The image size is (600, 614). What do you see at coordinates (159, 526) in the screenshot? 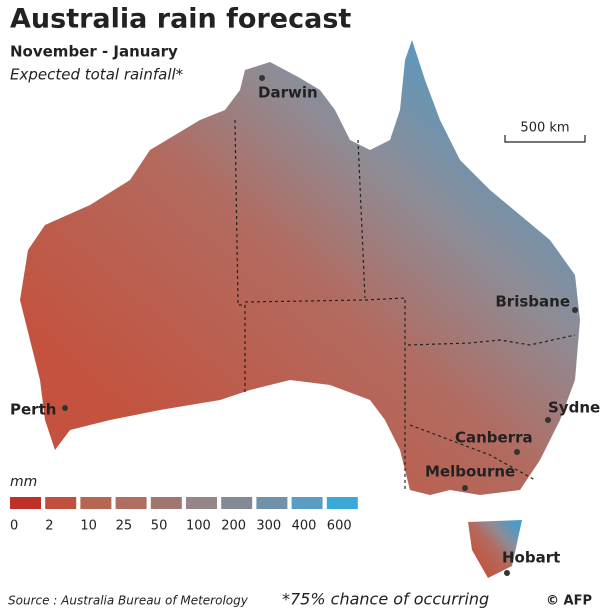
I see `legend-label: 50` at bounding box center [159, 526].